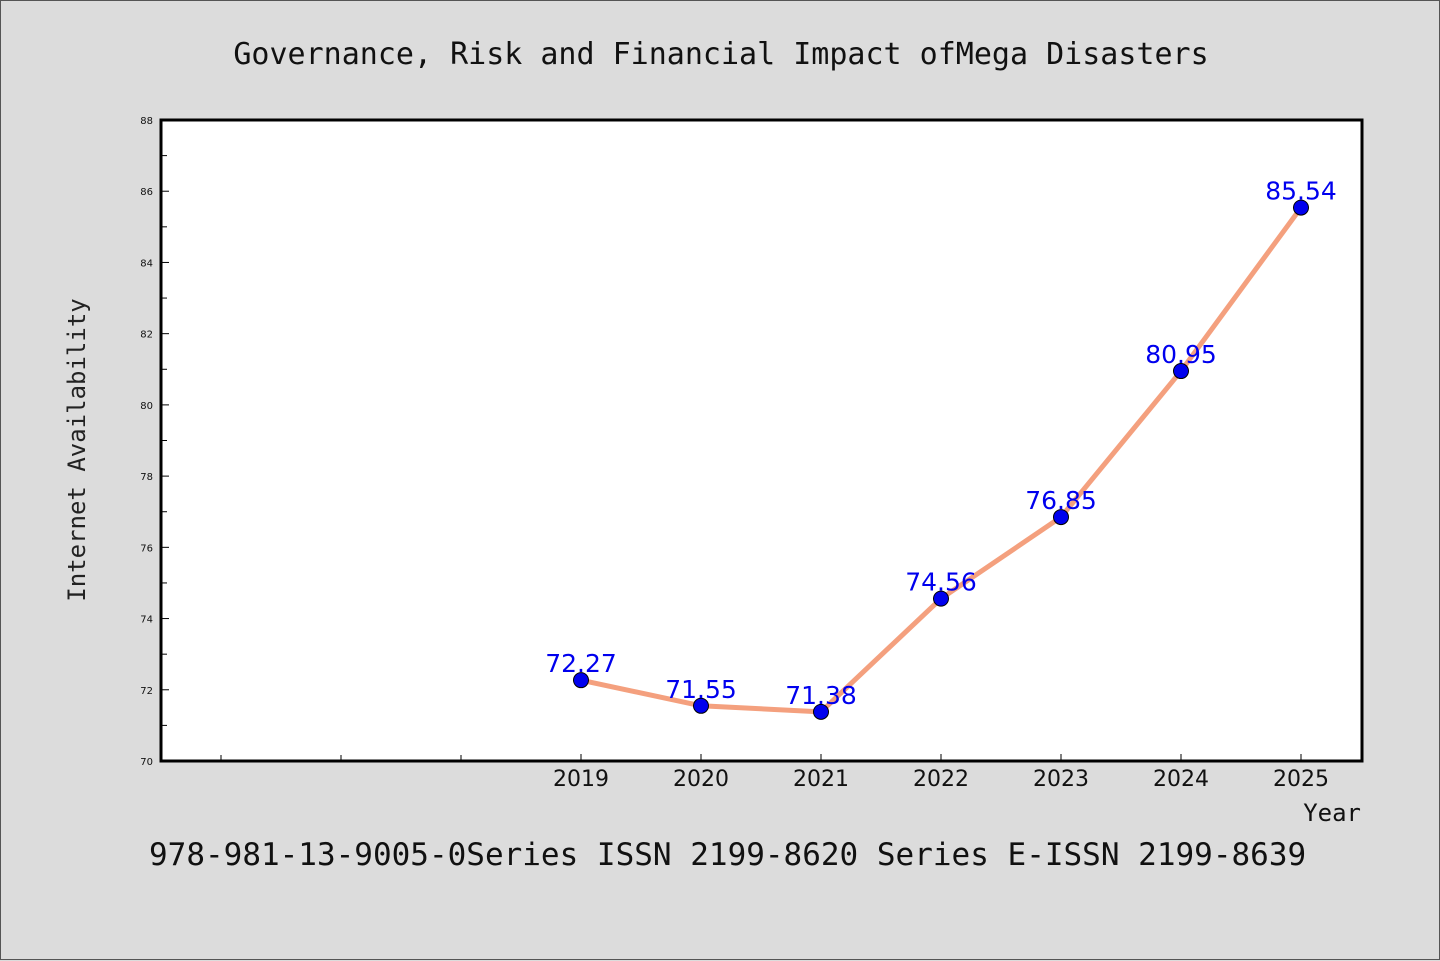  I want to click on x-tick-label: 2025, so click(1301, 779).